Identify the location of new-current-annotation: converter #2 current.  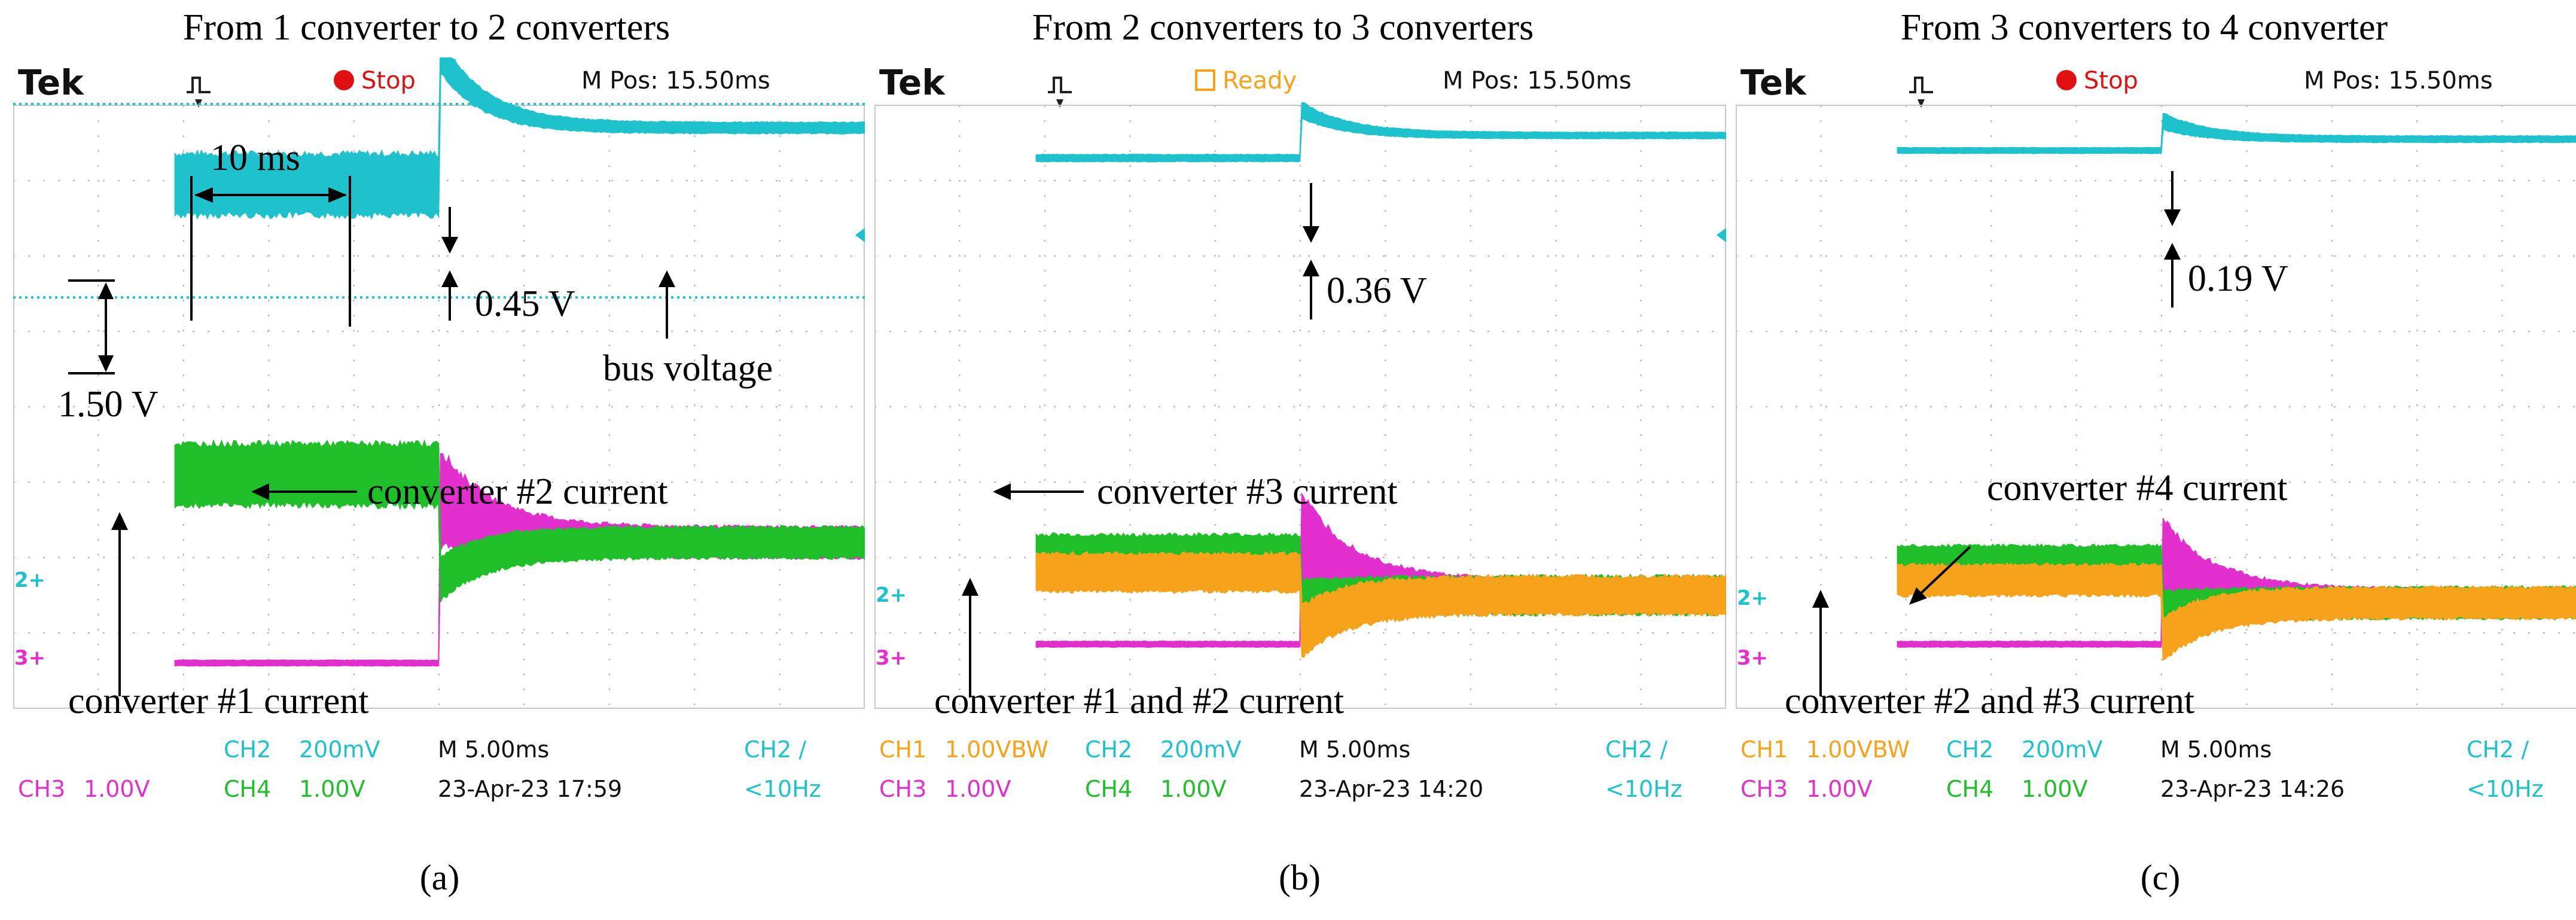
(518, 492).